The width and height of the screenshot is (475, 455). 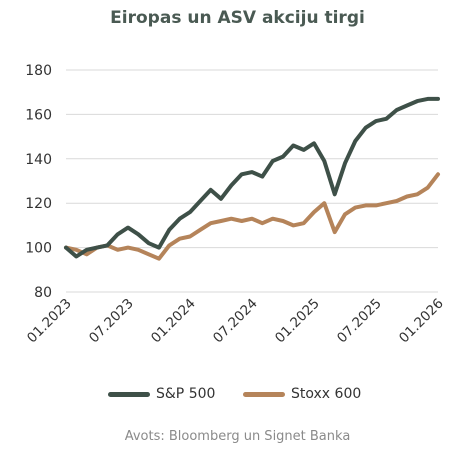 I want to click on y-tick-label: 80, so click(x=43, y=293).